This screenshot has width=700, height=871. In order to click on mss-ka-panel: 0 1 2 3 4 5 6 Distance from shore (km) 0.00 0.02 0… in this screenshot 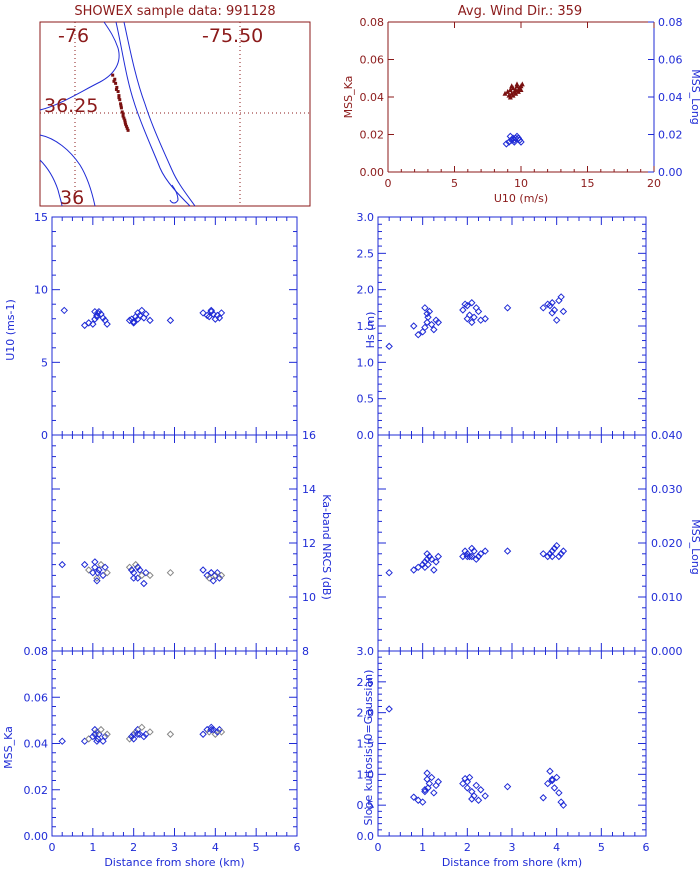, I will do `click(151, 757)`.